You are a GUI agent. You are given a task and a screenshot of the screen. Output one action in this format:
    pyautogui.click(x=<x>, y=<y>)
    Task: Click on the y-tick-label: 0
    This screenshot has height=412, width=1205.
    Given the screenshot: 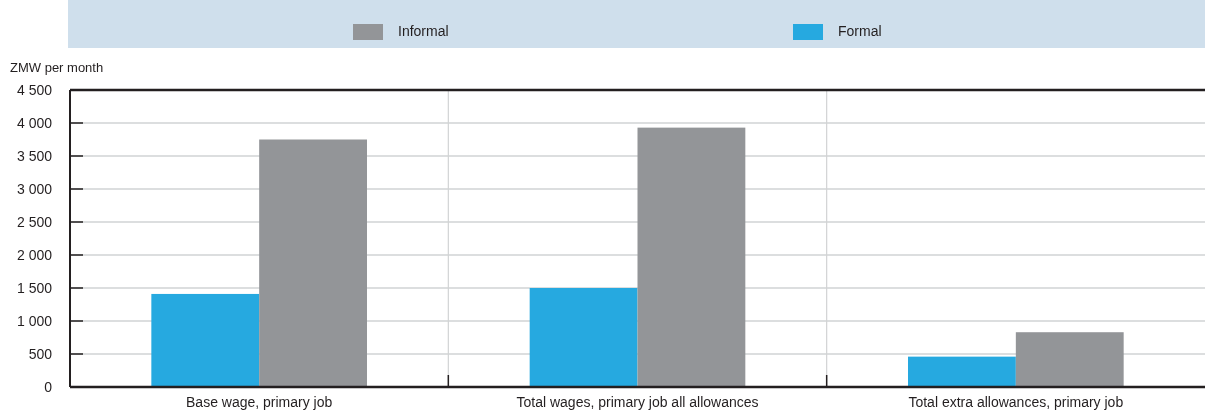 What is the action you would take?
    pyautogui.click(x=48, y=387)
    